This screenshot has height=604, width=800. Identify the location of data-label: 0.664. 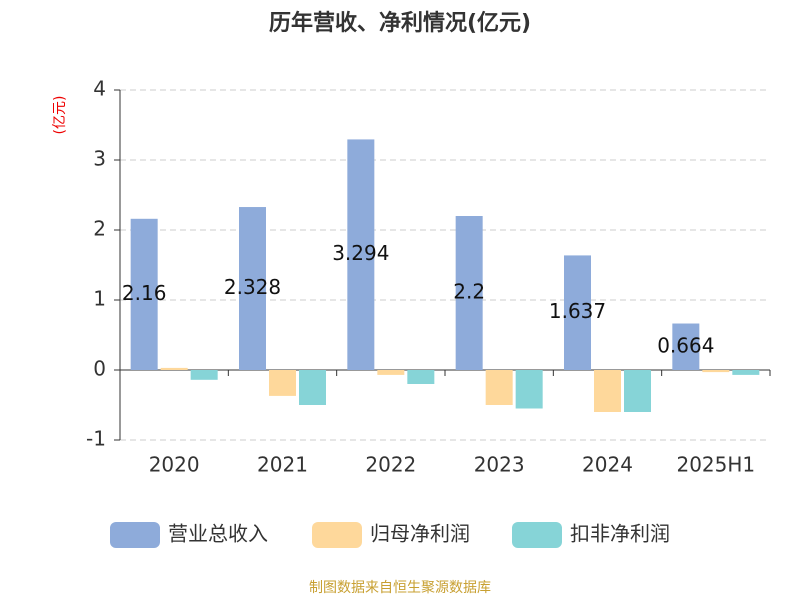
(685, 345).